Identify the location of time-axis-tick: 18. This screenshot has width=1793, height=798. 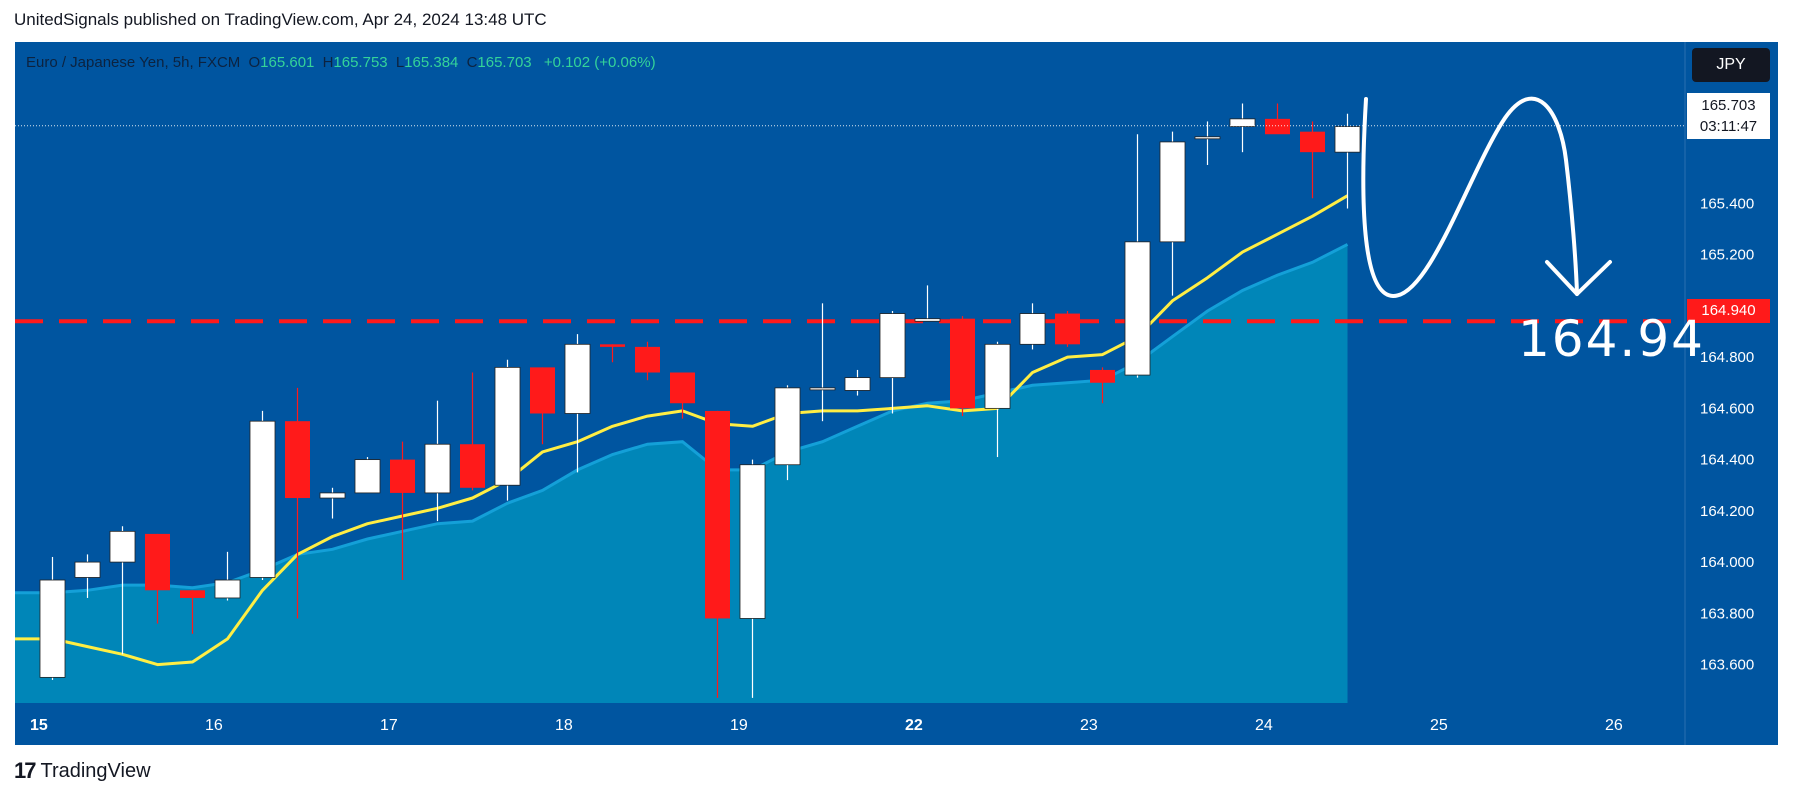
(564, 725).